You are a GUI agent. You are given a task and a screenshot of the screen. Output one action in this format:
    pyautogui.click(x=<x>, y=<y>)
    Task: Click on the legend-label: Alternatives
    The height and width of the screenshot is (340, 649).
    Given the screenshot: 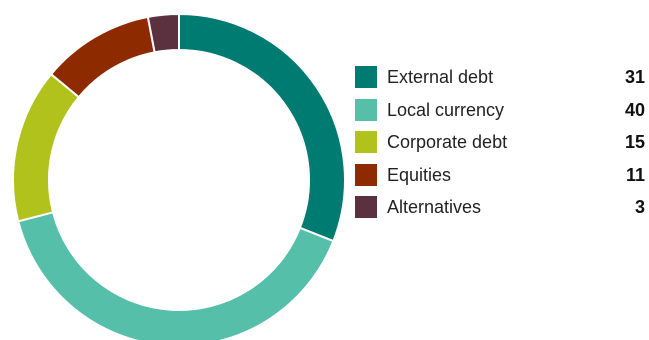 What is the action you would take?
    pyautogui.click(x=434, y=207)
    